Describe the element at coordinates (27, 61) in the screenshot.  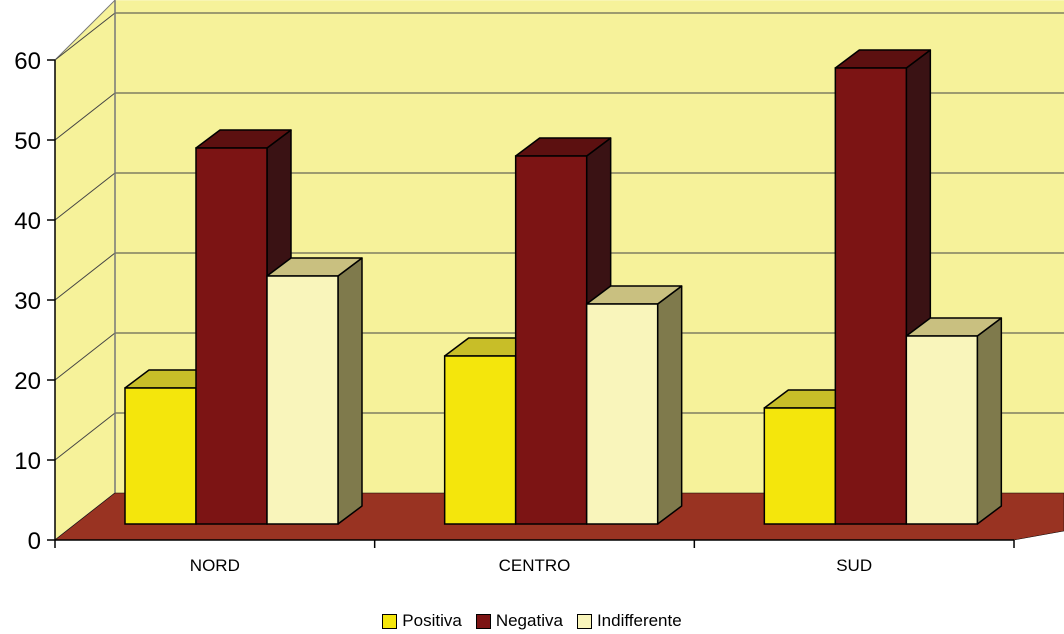
I see `y-tick-label: 60` at that location.